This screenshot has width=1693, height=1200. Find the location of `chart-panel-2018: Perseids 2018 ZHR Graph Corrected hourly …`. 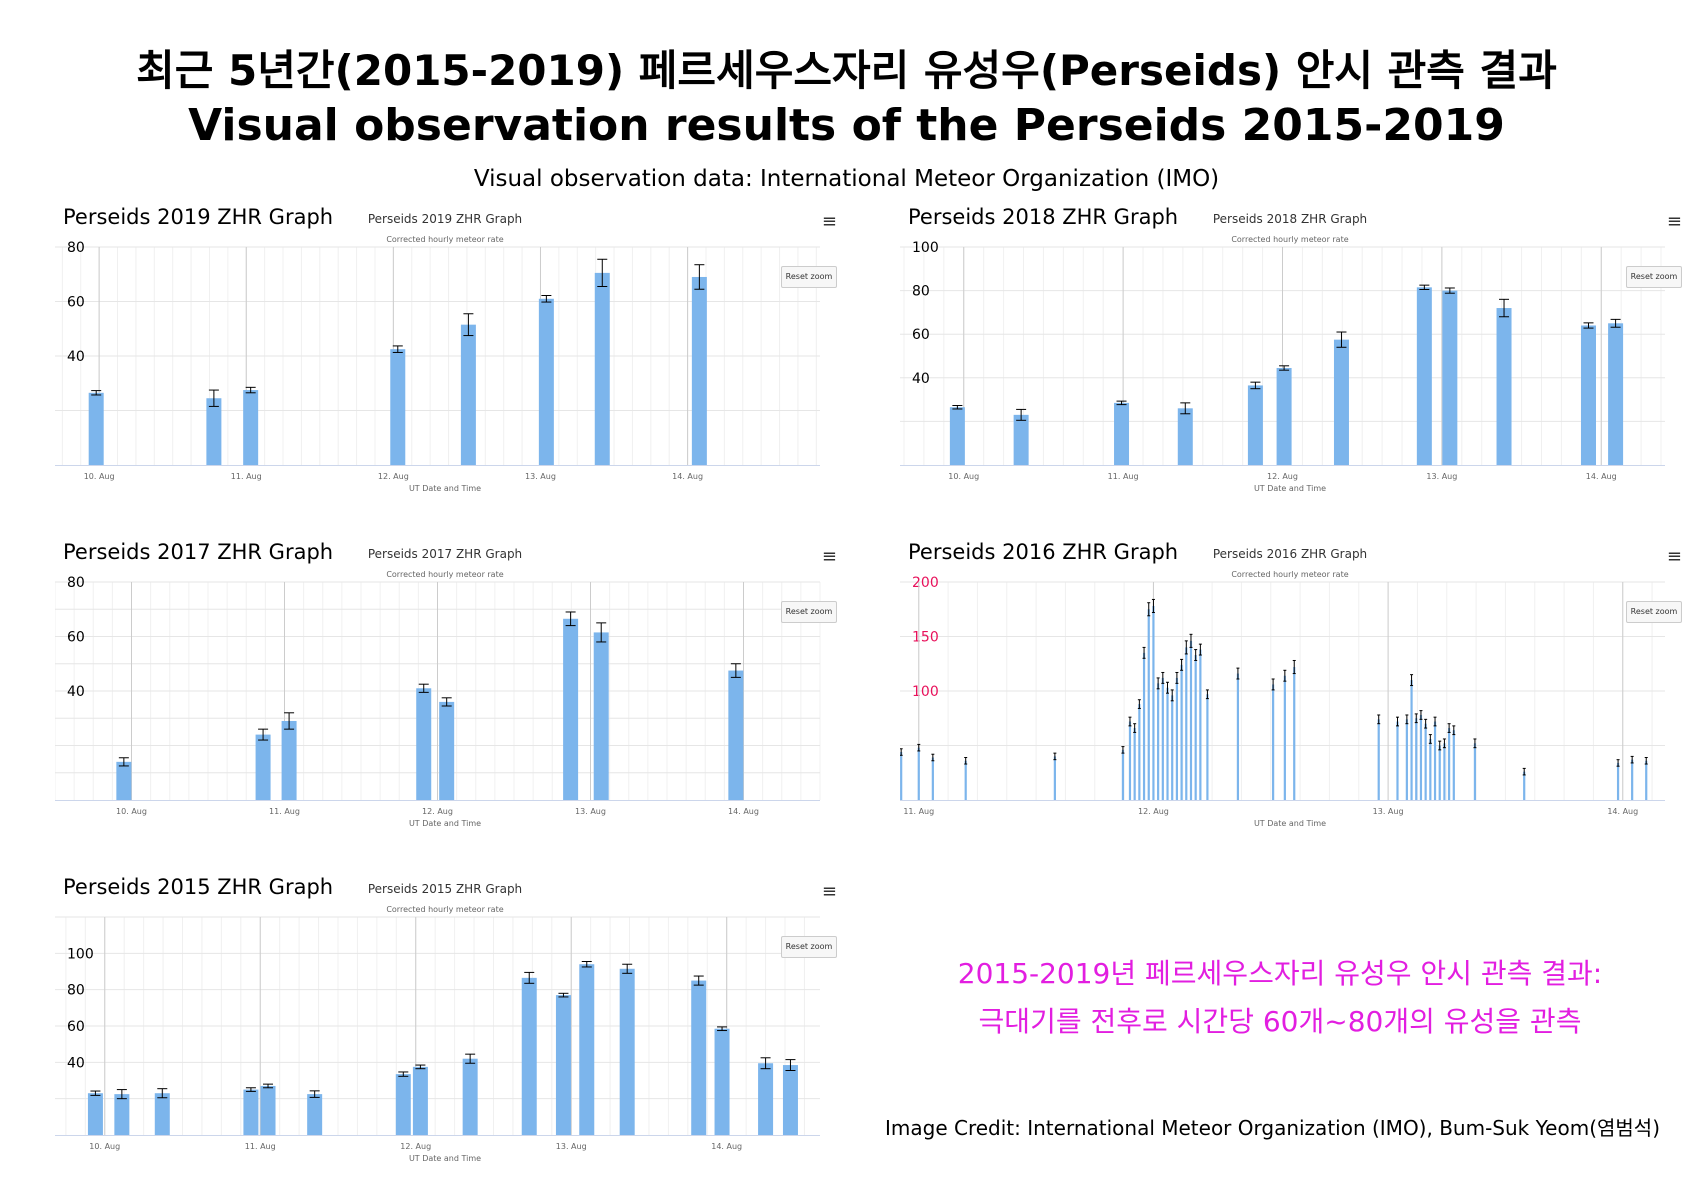

chart-panel-2018: Perseids 2018 ZHR Graph Corrected hourly … is located at coordinates (1295, 365).